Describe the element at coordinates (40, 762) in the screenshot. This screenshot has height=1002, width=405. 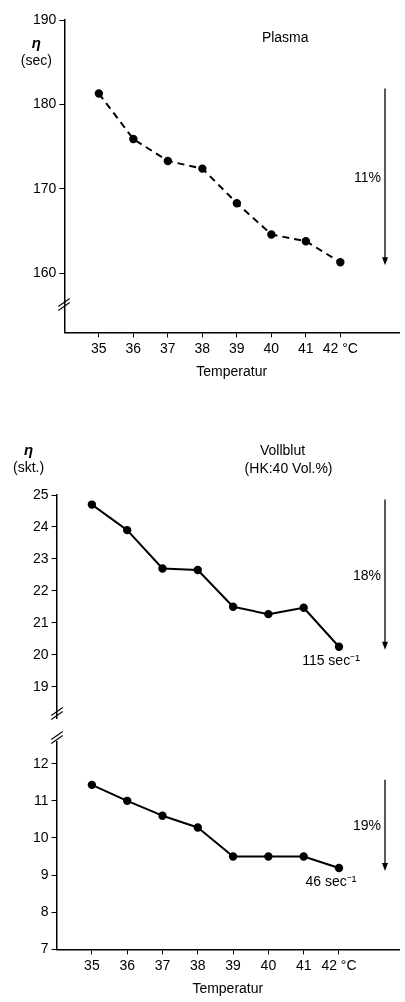
I see `y-tick-label: 12` at that location.